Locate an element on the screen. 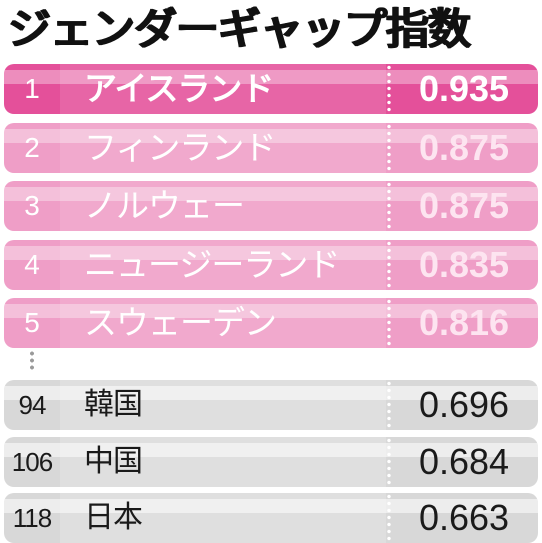 The height and width of the screenshot is (543, 542). rank-label: 5 is located at coordinates (32, 322).